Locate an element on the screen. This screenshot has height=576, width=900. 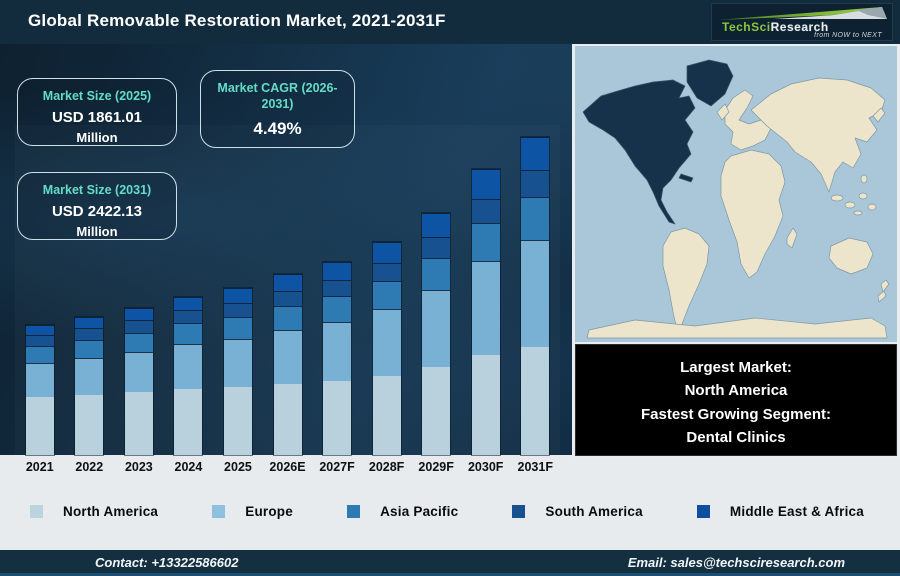
bar-column-2031F is located at coordinates (535, 290).